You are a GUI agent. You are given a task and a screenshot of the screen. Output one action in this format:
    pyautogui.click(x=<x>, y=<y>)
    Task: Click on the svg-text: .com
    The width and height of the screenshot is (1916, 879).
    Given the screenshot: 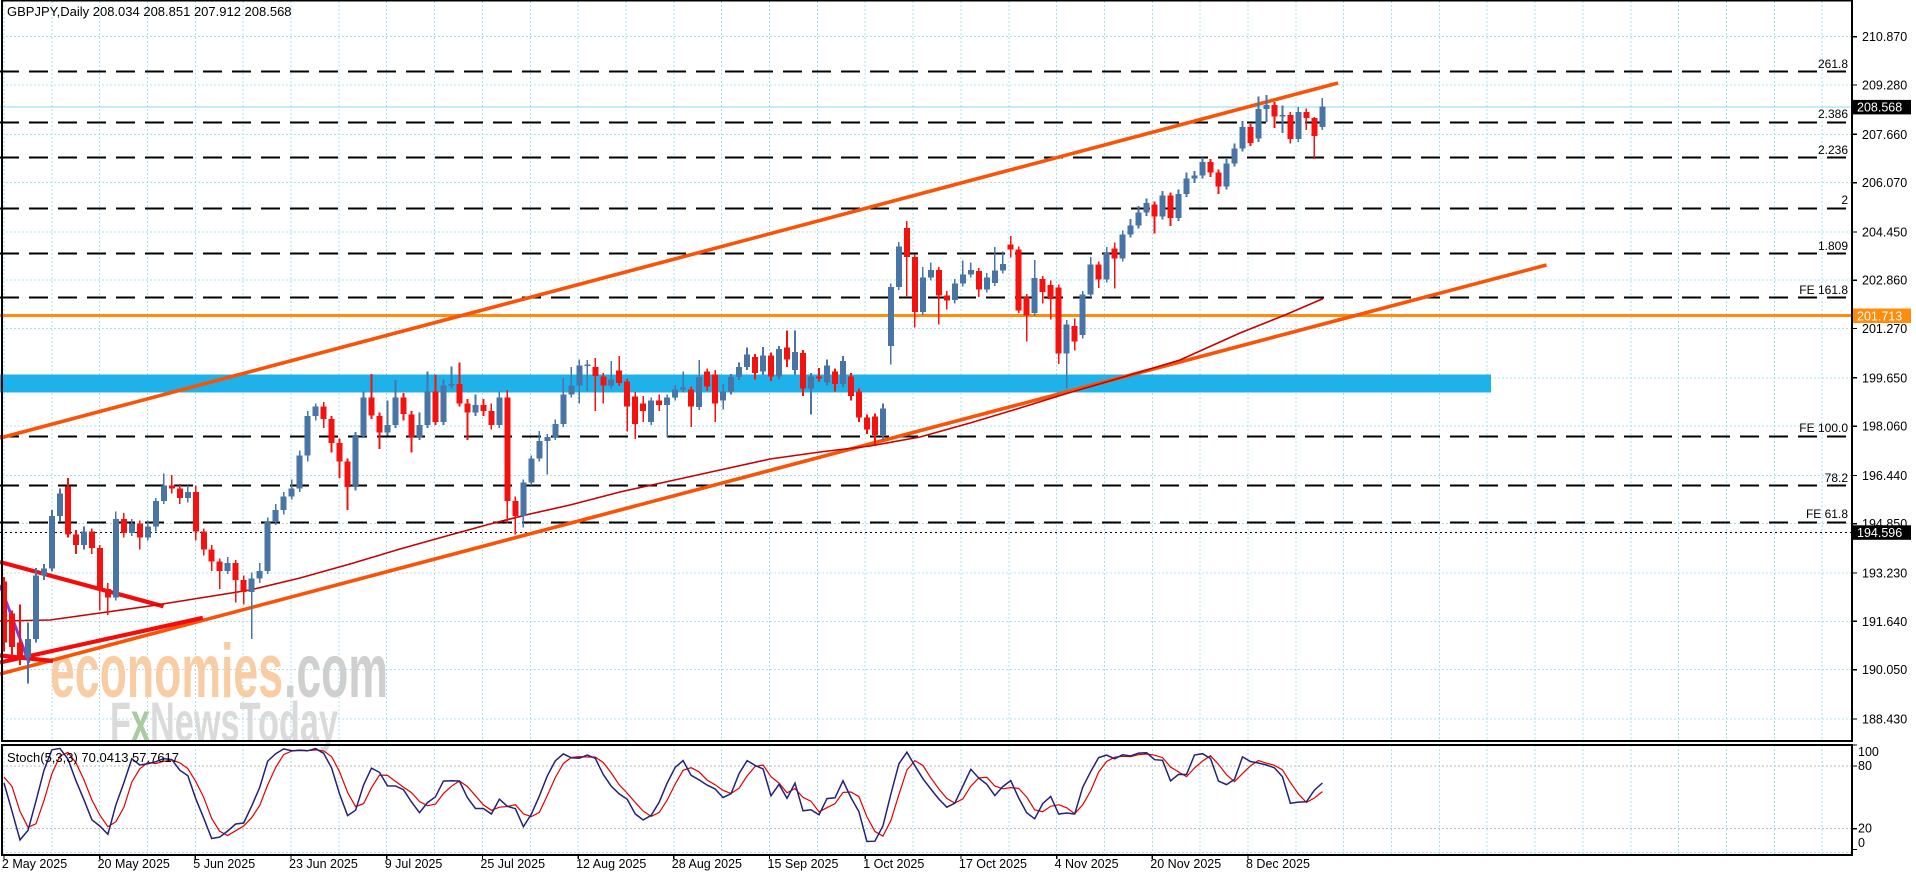 What is the action you would take?
    pyautogui.click(x=336, y=671)
    